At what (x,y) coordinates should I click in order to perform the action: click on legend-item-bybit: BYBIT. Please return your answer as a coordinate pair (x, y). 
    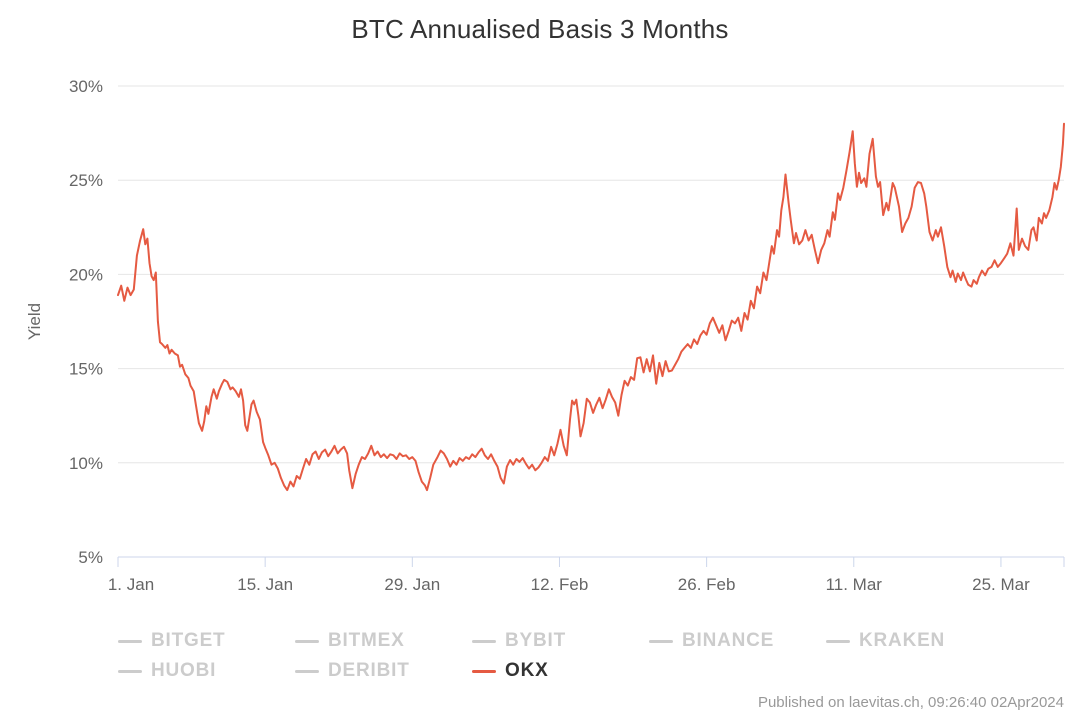
    Looking at the image, I should click on (560, 641).